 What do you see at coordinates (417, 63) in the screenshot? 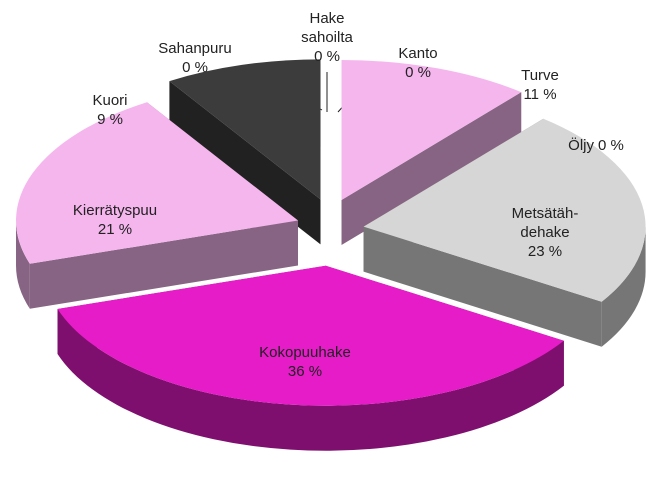
I see `data-label: Kanto 0 %` at bounding box center [417, 63].